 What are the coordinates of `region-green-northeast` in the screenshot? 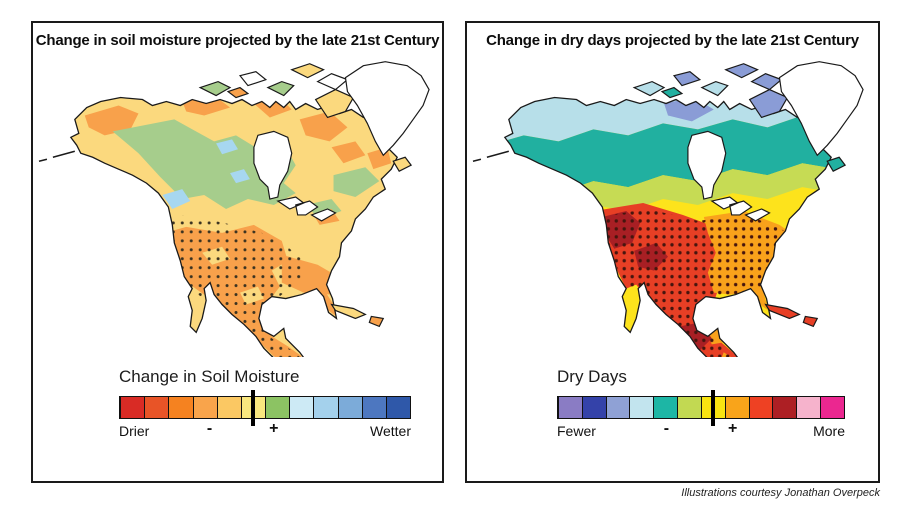 It's located at (356, 182).